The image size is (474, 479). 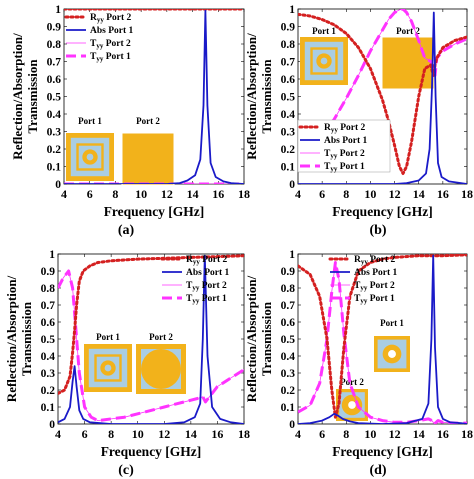 What do you see at coordinates (48, 391) in the screenshot?
I see `y-tick-label: 0.2` at bounding box center [48, 391].